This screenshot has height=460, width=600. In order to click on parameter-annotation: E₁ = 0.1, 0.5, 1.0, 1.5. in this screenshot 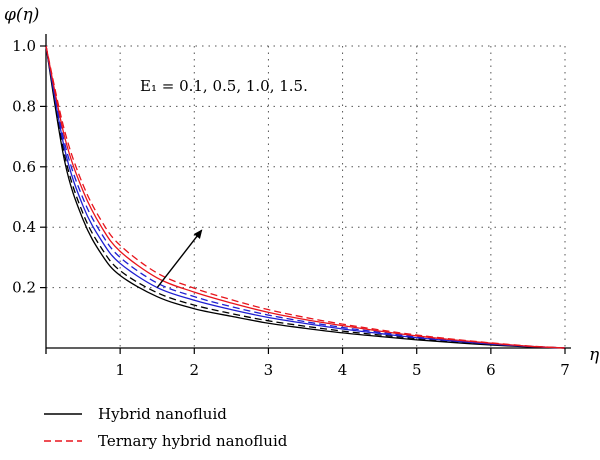, I will do `click(224, 86)`.